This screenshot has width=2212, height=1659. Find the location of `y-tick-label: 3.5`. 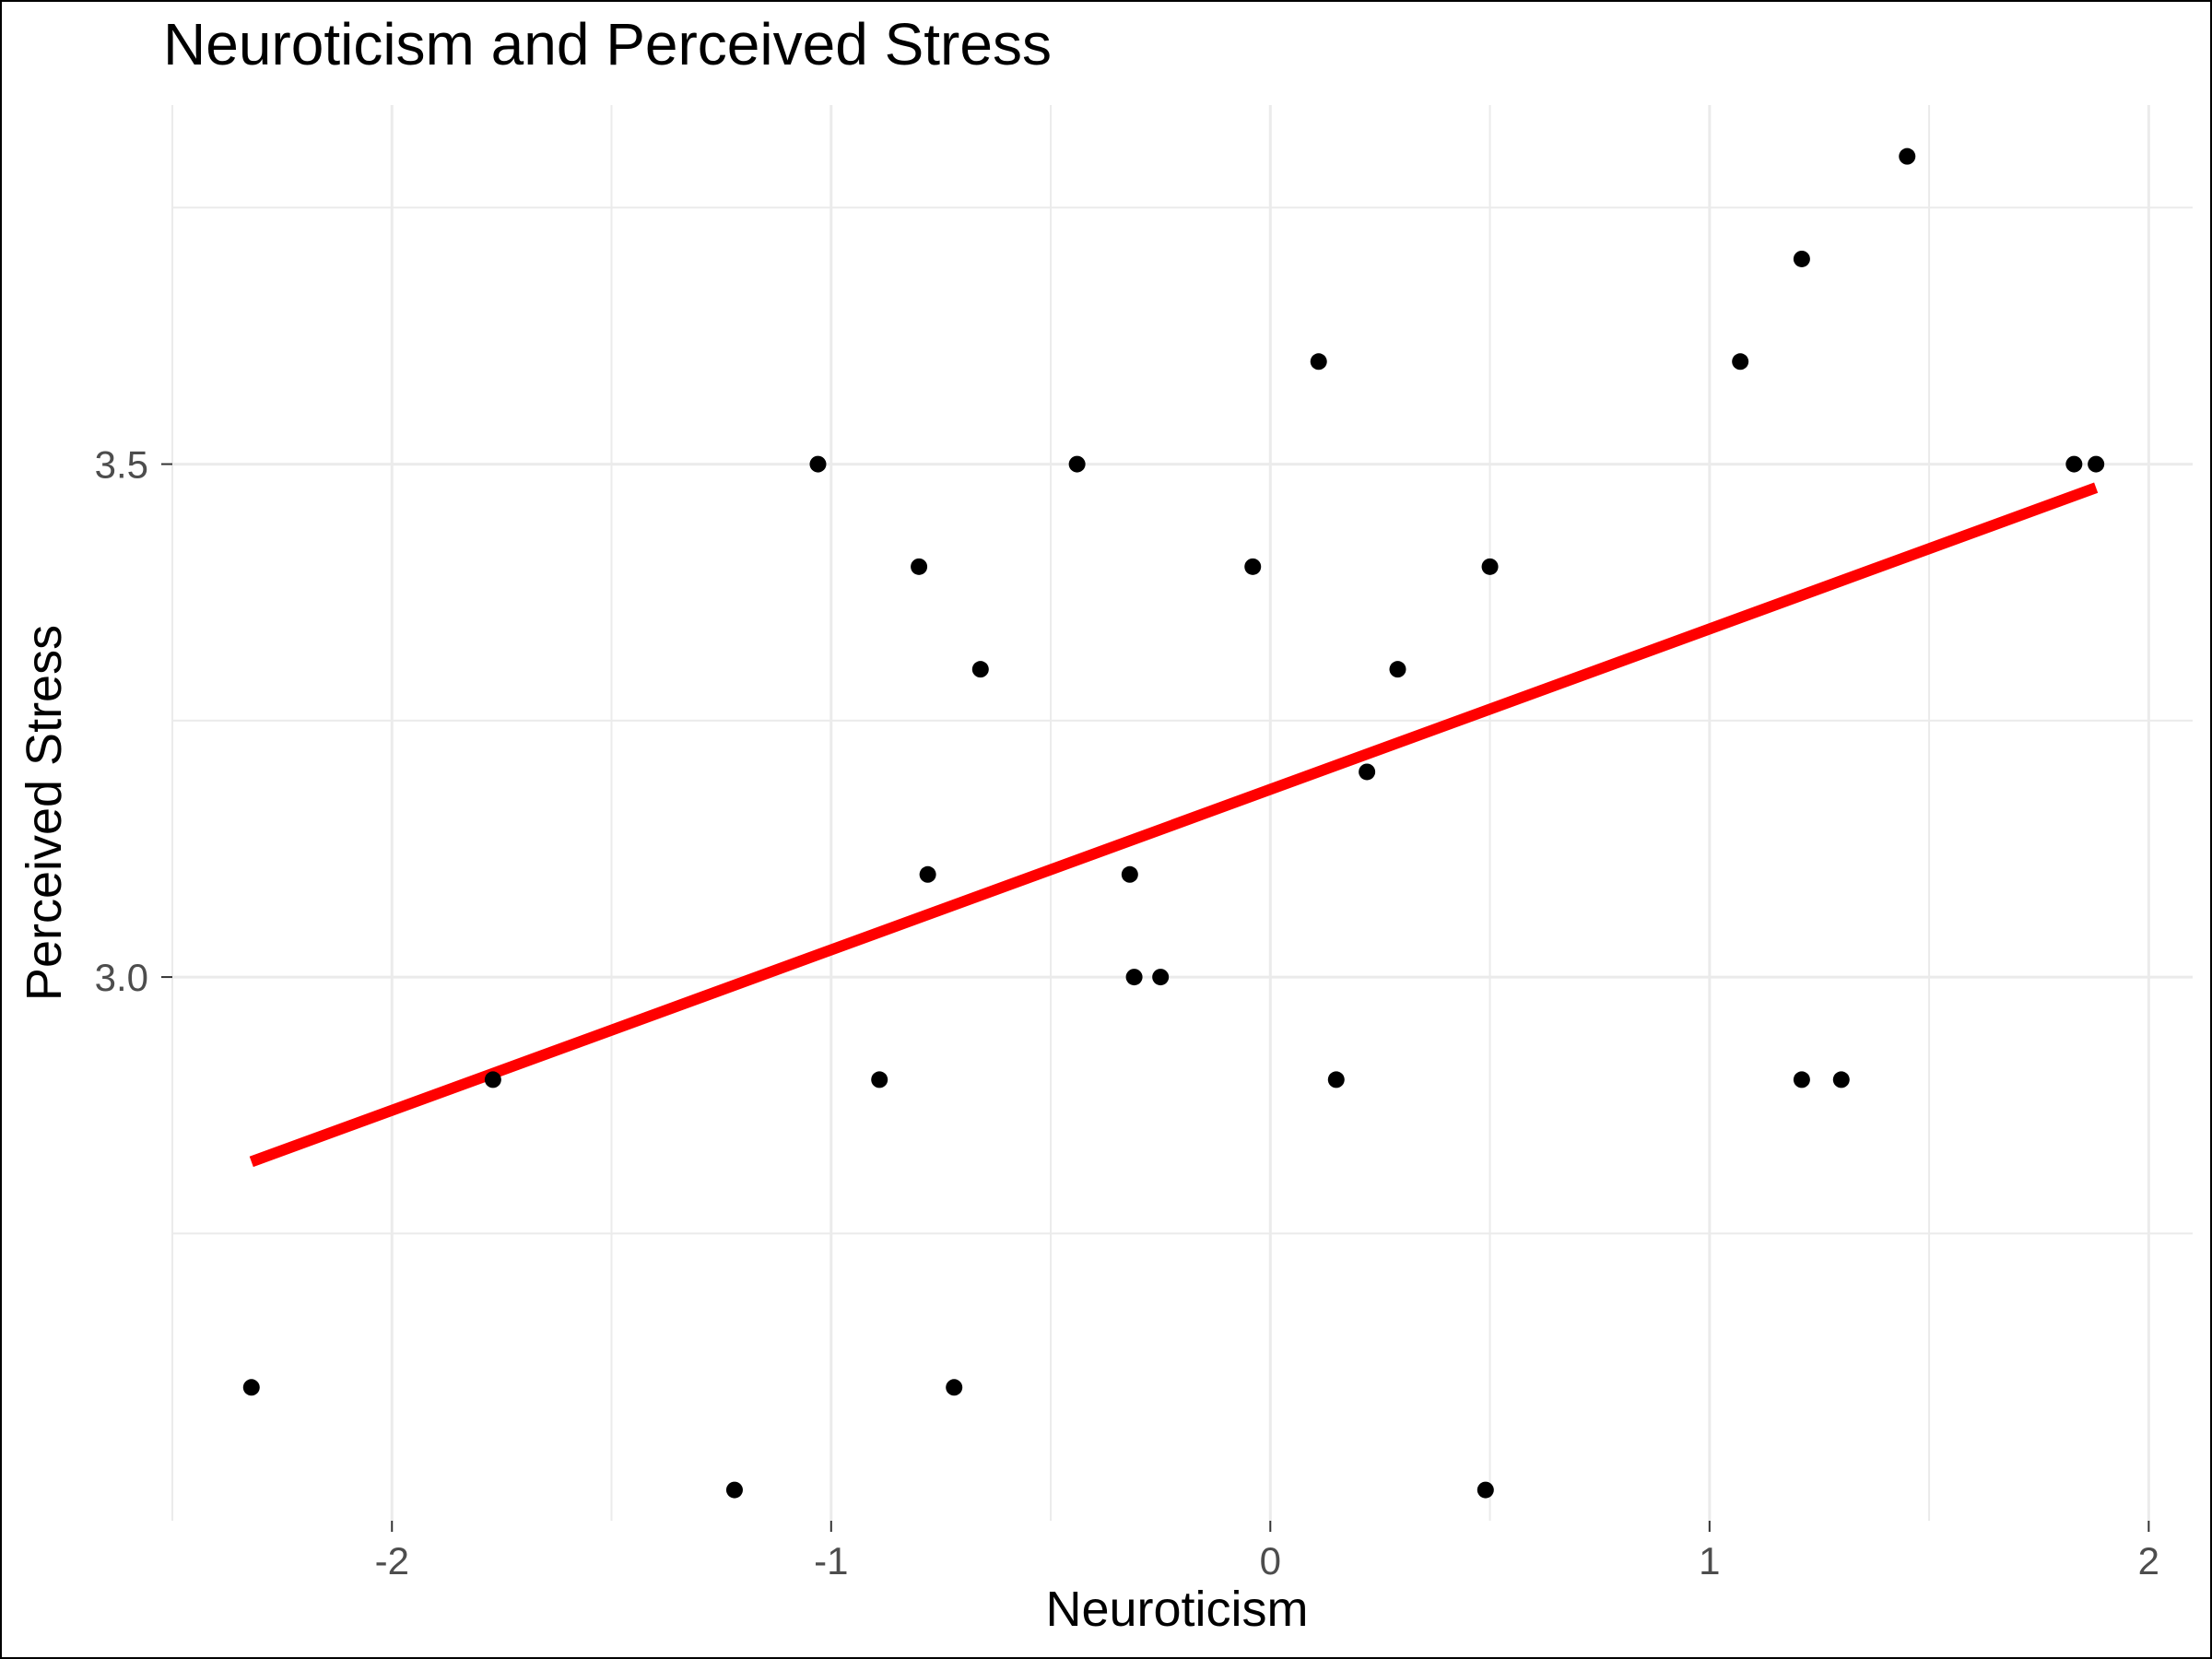

y-tick-label: 3.5 is located at coordinates (121, 465).